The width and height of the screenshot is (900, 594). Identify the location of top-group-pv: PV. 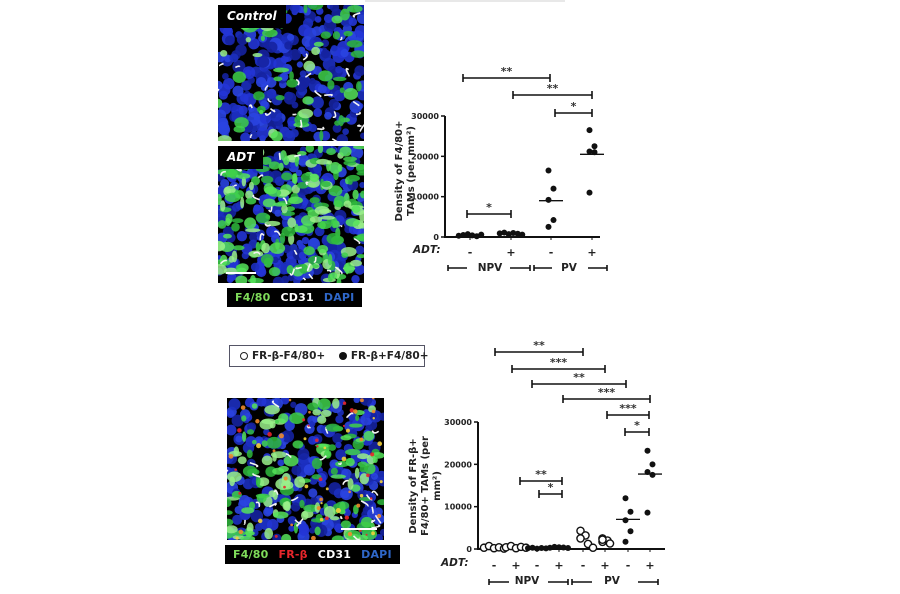
(569, 268).